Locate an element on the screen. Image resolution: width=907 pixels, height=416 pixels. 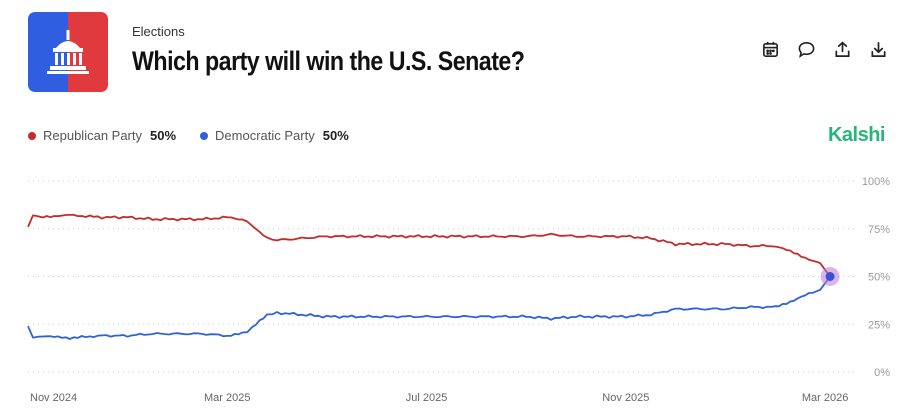
y-tick-label: 25% is located at coordinates (879, 325).